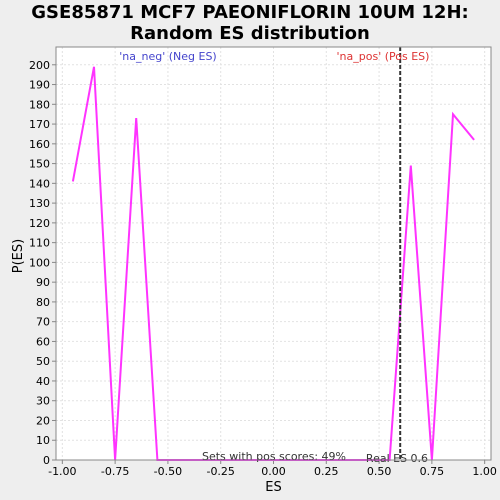 The height and width of the screenshot is (500, 500). Describe the element at coordinates (39, 124) in the screenshot. I see `y-tick-label: 170` at that location.